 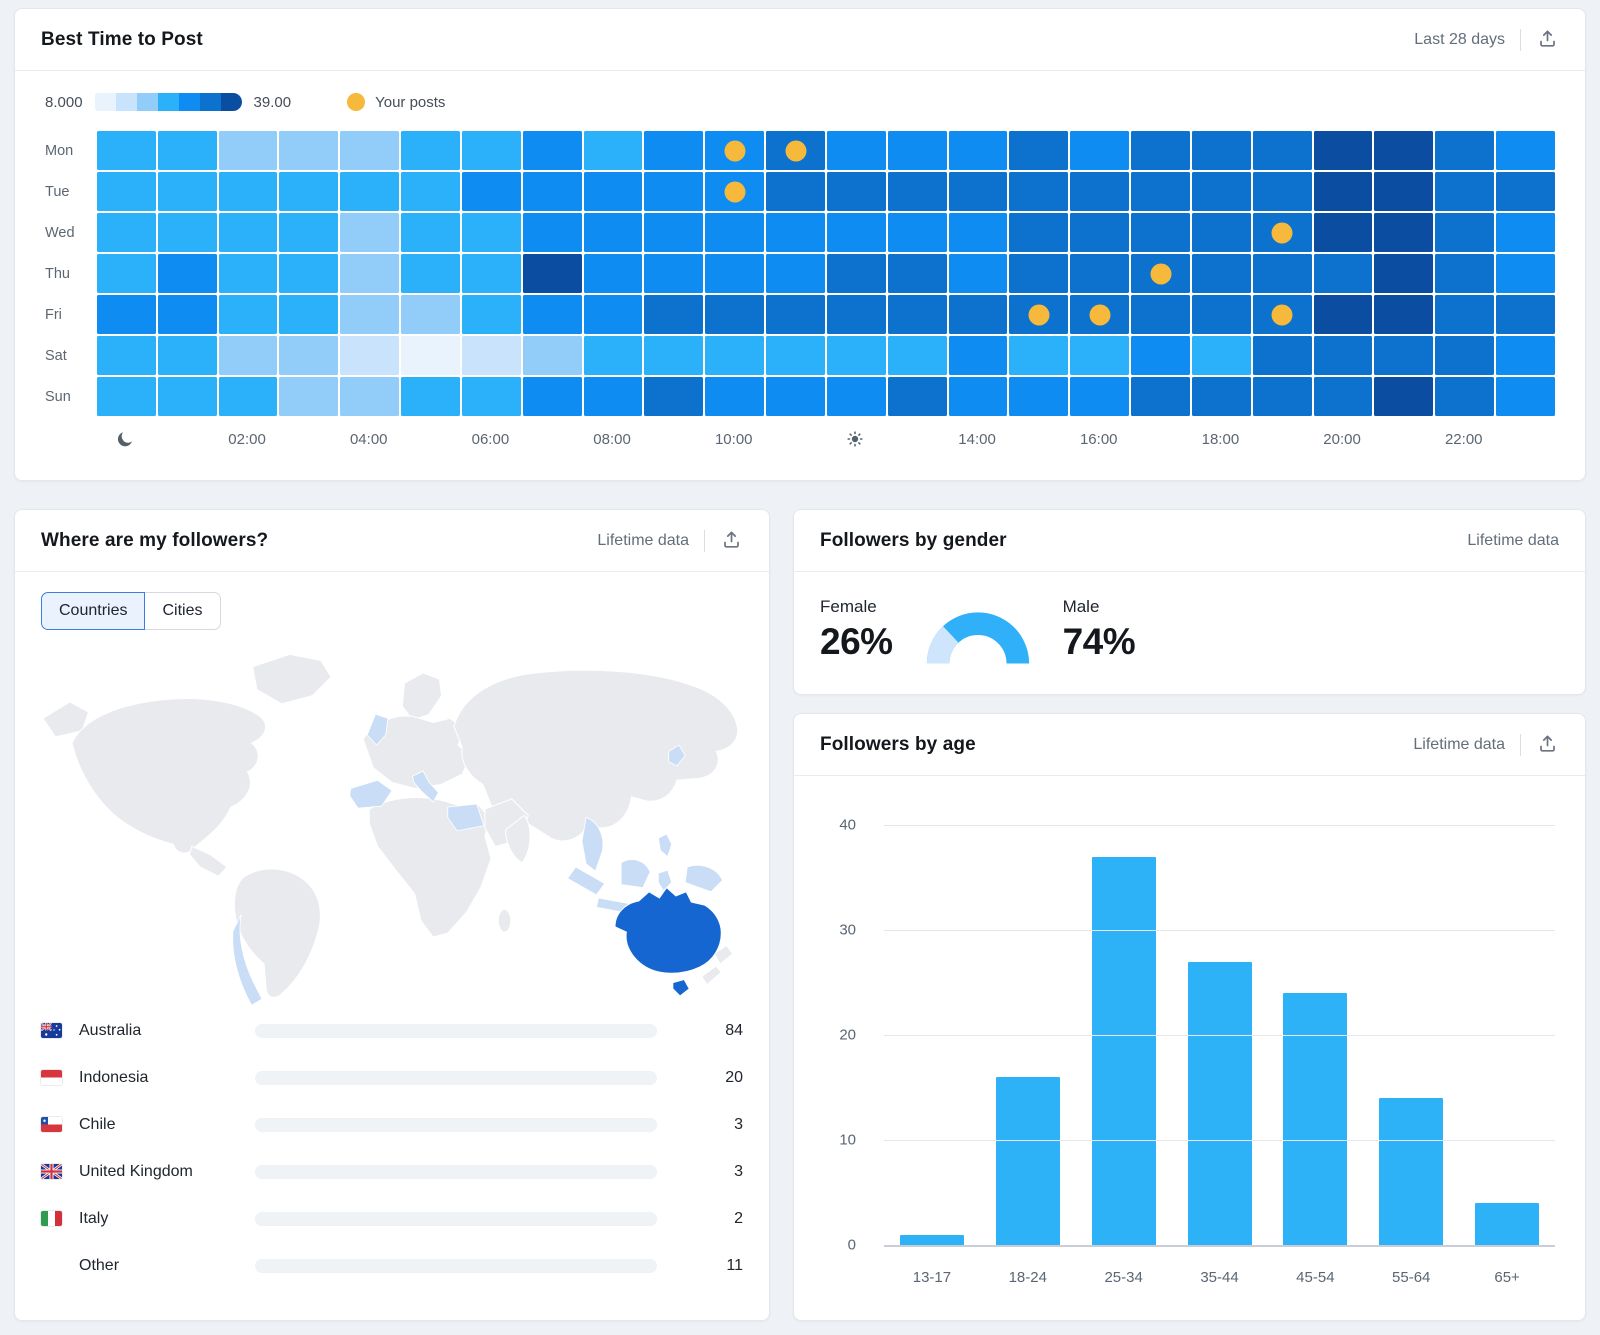 I want to click on tab-countries: Countries, so click(x=93, y=611).